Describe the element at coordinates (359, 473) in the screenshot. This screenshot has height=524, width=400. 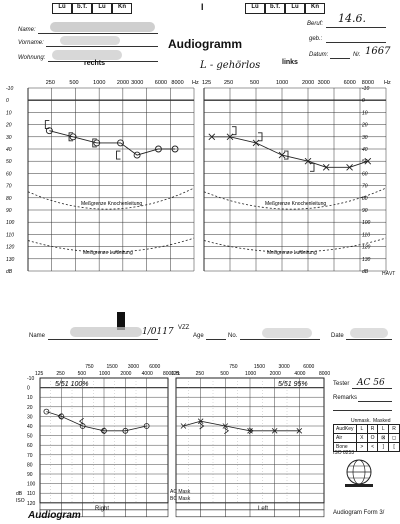
I see `globe-logo-icon` at that location.